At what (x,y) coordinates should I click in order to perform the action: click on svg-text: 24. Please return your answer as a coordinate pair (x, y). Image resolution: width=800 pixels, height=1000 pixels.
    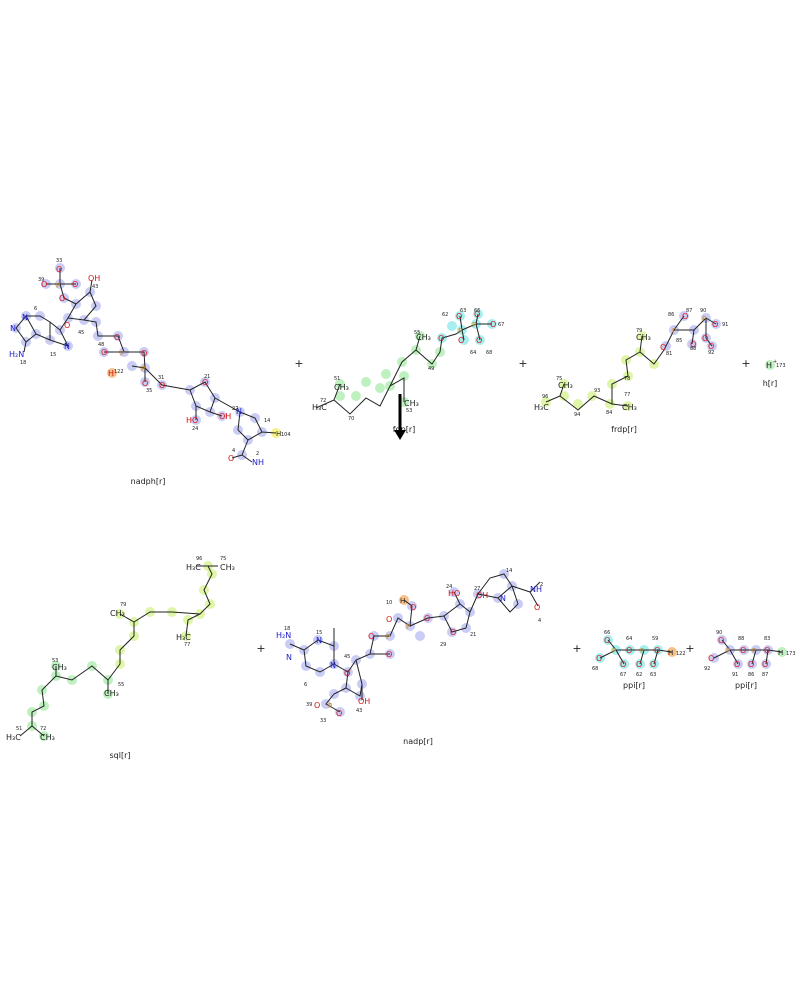
    Looking at the image, I should click on (195, 429).